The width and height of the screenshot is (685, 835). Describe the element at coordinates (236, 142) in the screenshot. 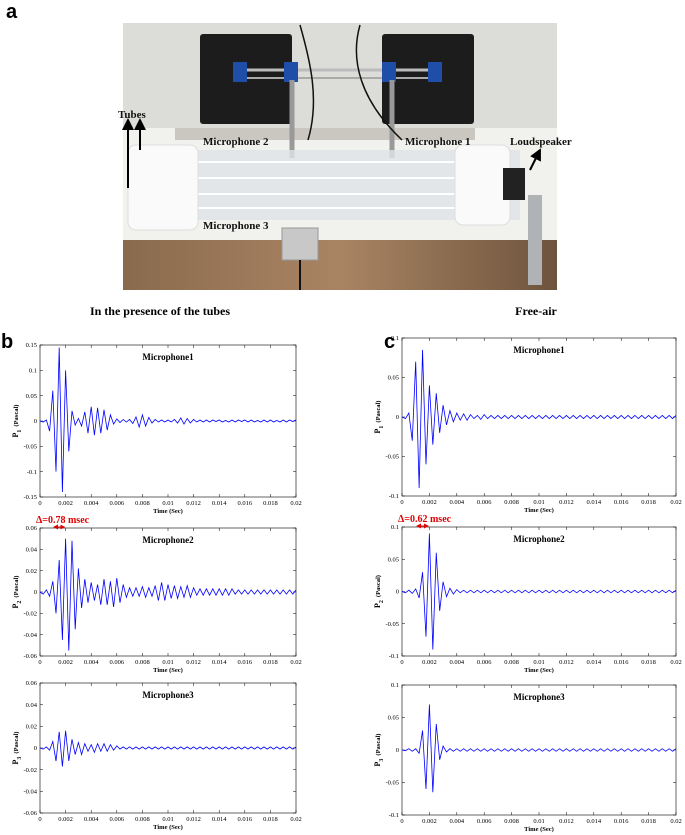

I see `photo-label: Microphone 2` at that location.